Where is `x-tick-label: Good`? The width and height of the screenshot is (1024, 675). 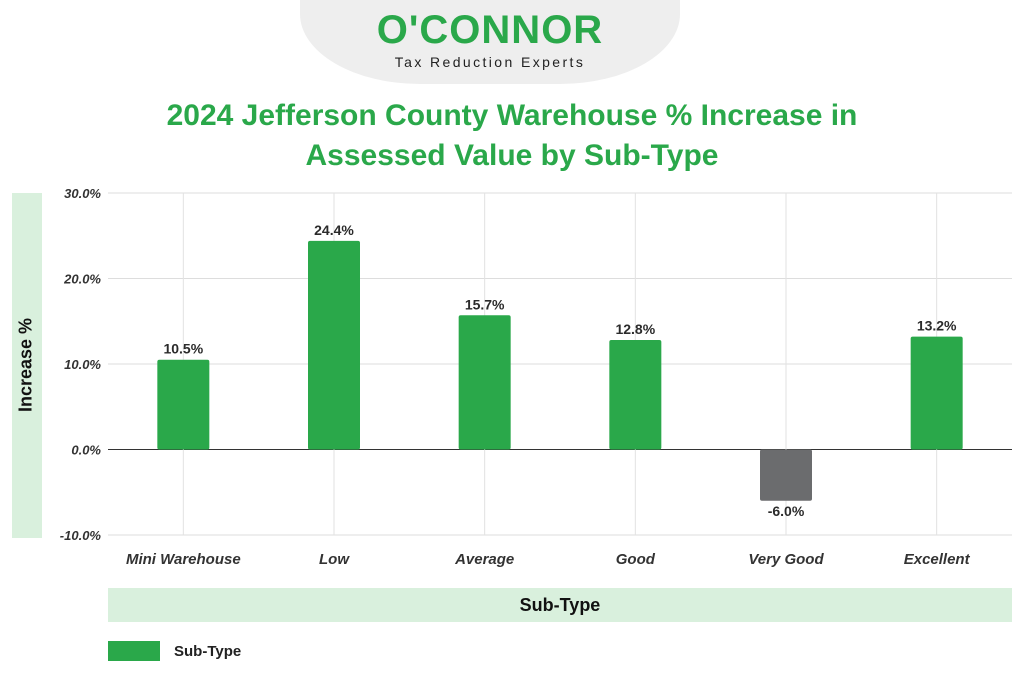
x-tick-label: Good is located at coordinates (636, 559).